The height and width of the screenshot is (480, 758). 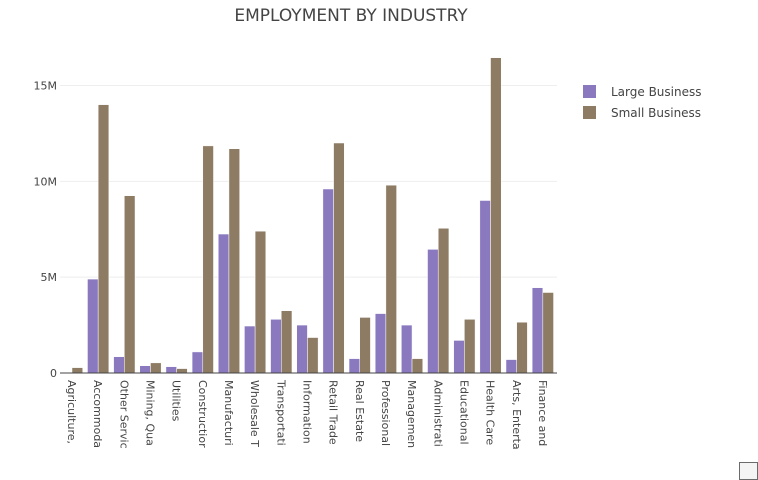 What do you see at coordinates (150, 413) in the screenshot?
I see `x-tick-label: Mining, Qua` at bounding box center [150, 413].